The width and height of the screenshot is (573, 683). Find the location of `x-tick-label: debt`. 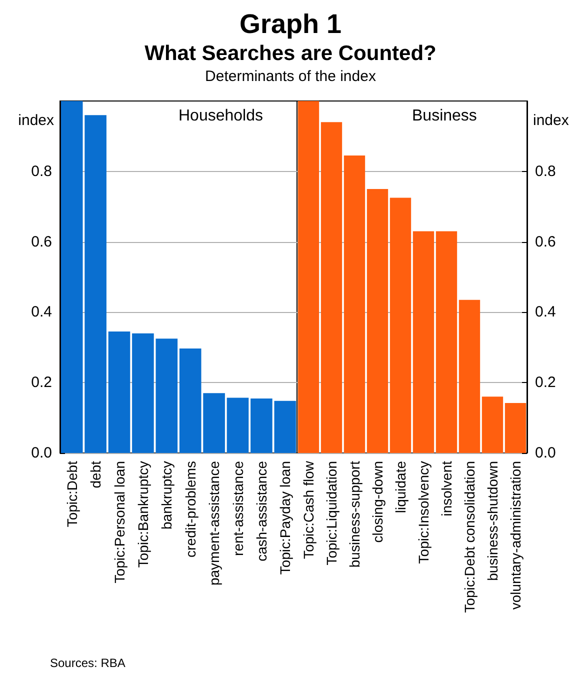

x-tick-label: debt is located at coordinates (96, 474).